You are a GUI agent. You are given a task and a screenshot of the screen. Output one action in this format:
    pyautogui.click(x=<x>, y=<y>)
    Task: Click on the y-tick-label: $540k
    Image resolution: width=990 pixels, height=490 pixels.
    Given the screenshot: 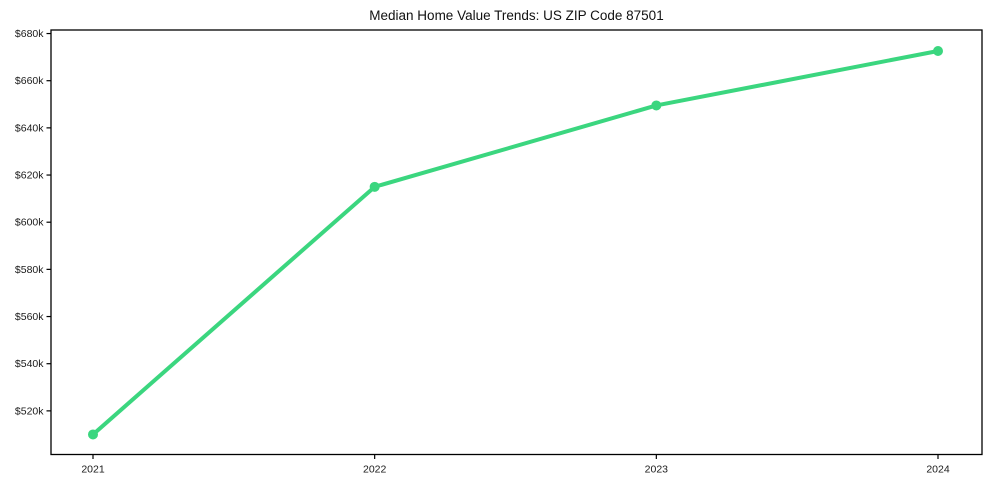 What is the action you would take?
    pyautogui.click(x=29, y=364)
    